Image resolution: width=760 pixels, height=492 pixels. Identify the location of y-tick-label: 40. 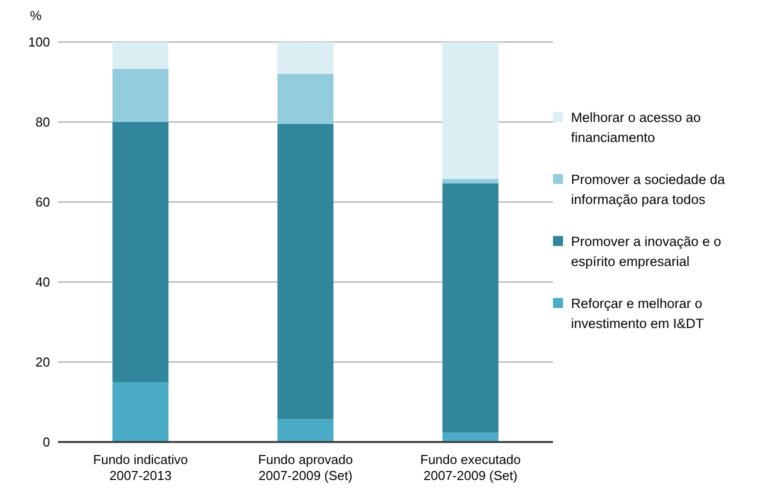
(43, 282).